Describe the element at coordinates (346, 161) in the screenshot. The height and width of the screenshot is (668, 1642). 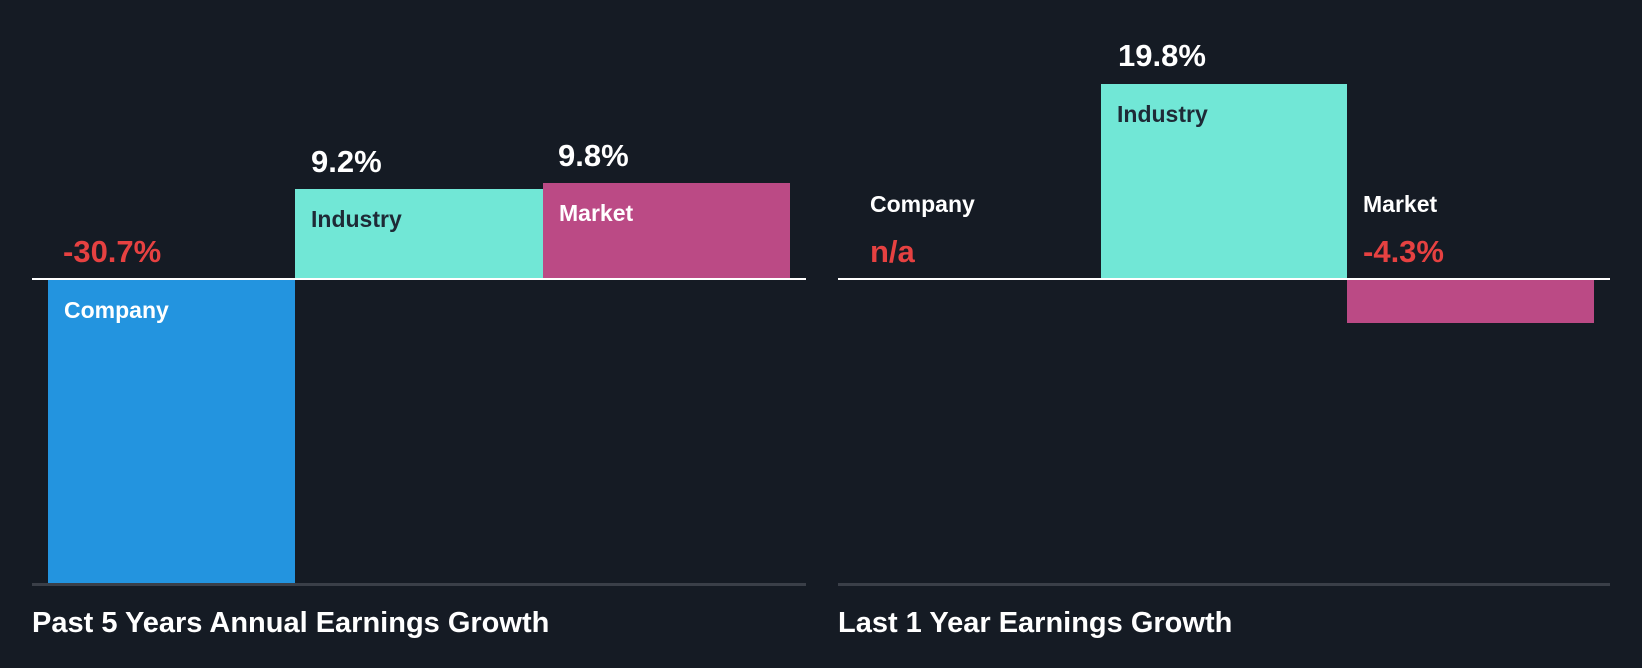
I see `value-industry: 9.2%` at that location.